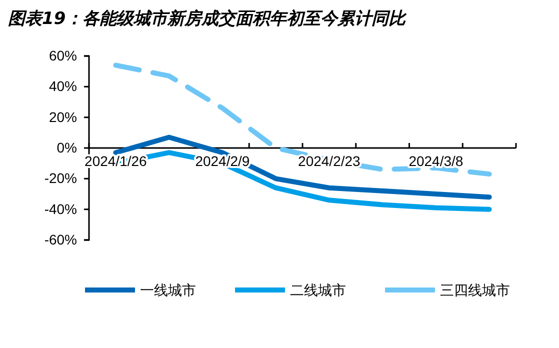 The image size is (559, 348). I want to click on x-tick-label: 2024/3/8, so click(436, 161).